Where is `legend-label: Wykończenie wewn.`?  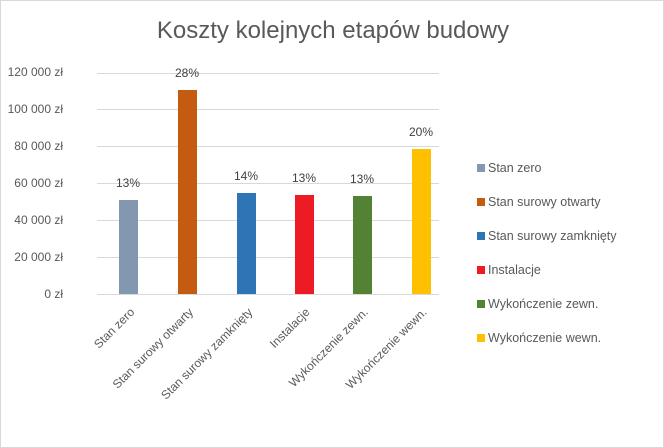 legend-label: Wykończenie wewn. is located at coordinates (545, 338).